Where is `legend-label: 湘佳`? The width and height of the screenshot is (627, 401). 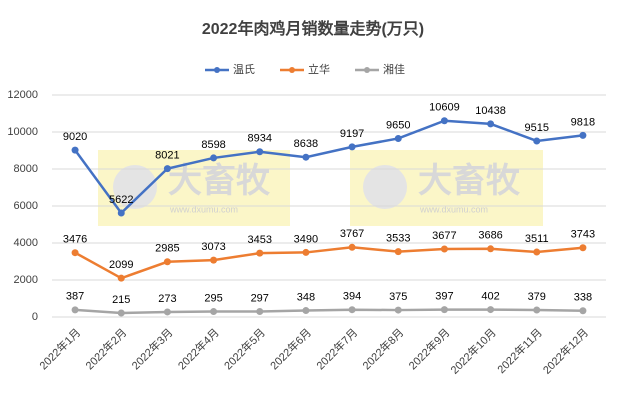 legend-label: 湘佳 is located at coordinates (394, 69).